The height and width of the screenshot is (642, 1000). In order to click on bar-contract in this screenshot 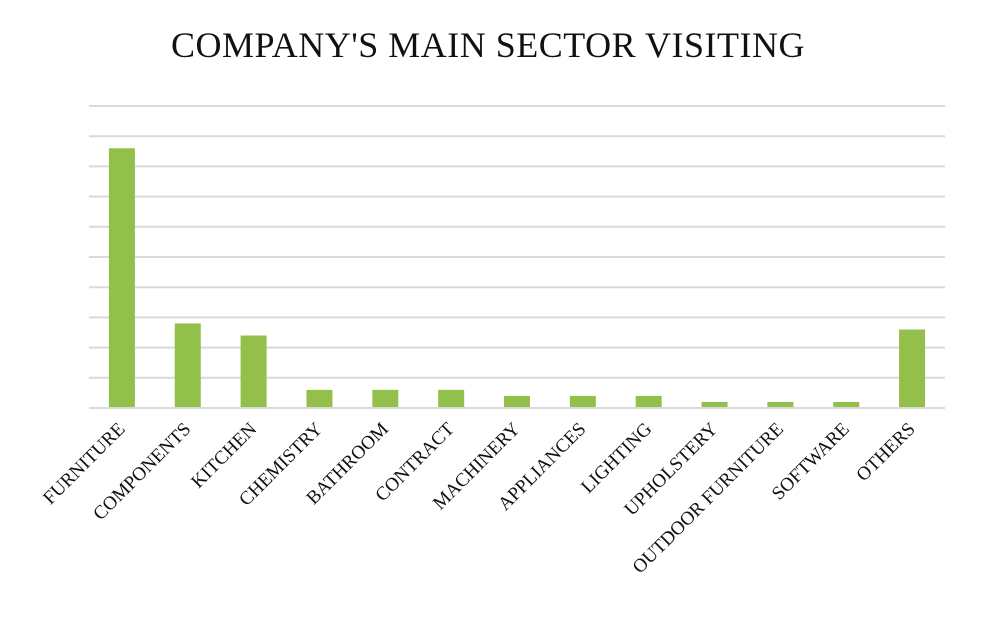, I will do `click(451, 398)`.